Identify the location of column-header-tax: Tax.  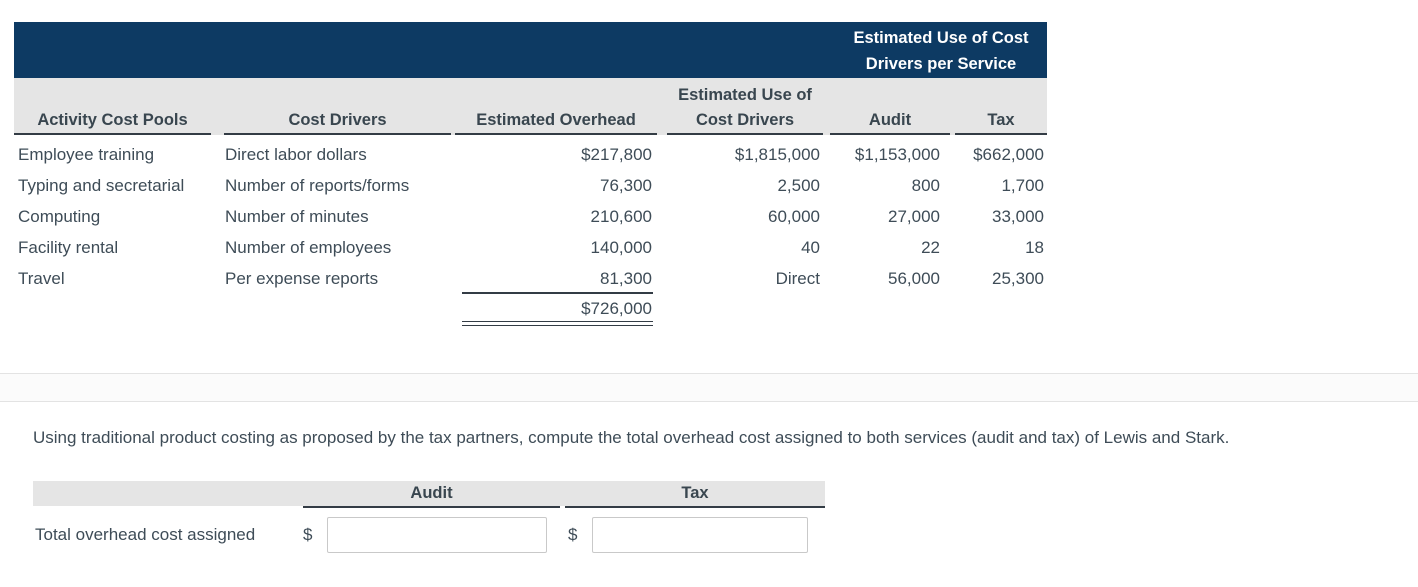
(1001, 120).